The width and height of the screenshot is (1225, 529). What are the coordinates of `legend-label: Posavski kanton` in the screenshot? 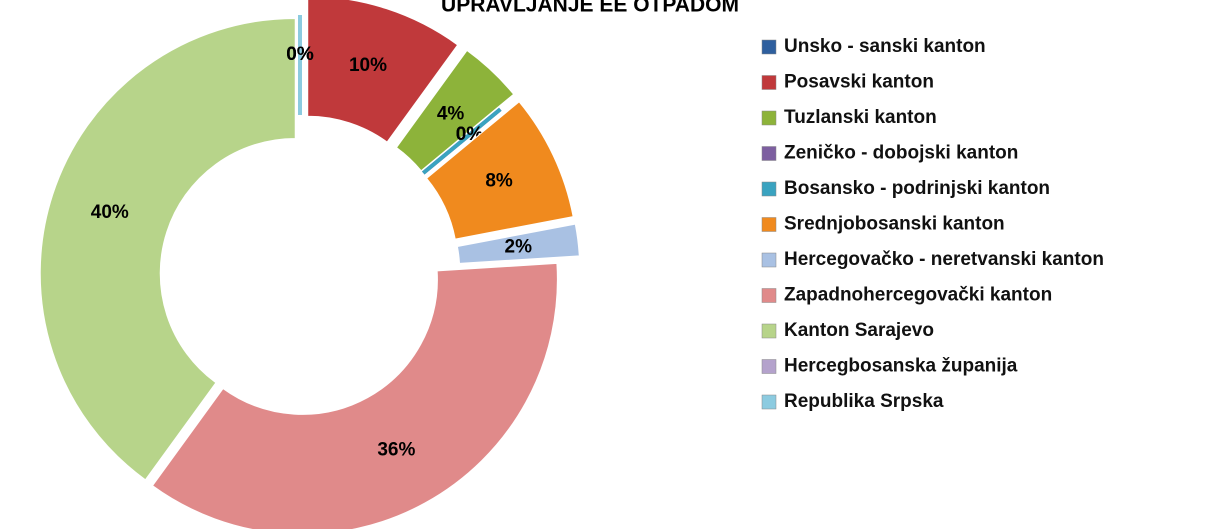 It's located at (859, 82).